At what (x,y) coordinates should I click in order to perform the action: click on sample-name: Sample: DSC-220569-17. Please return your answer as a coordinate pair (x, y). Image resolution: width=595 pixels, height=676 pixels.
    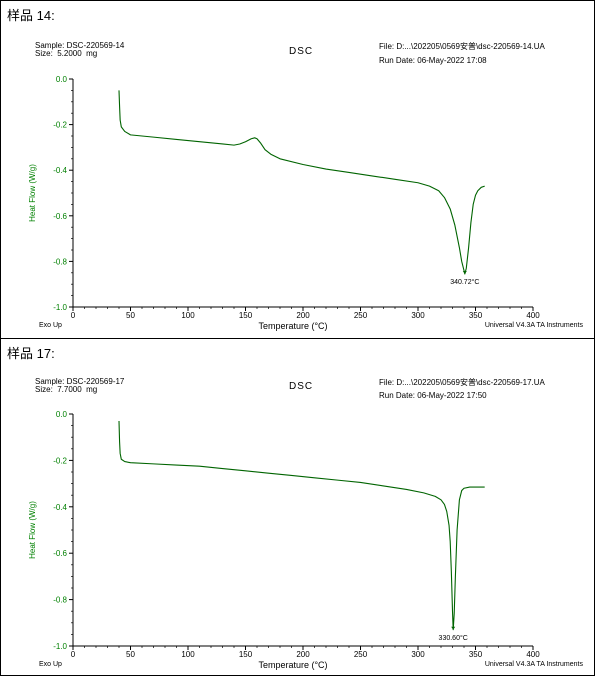
    Looking at the image, I should click on (80, 381).